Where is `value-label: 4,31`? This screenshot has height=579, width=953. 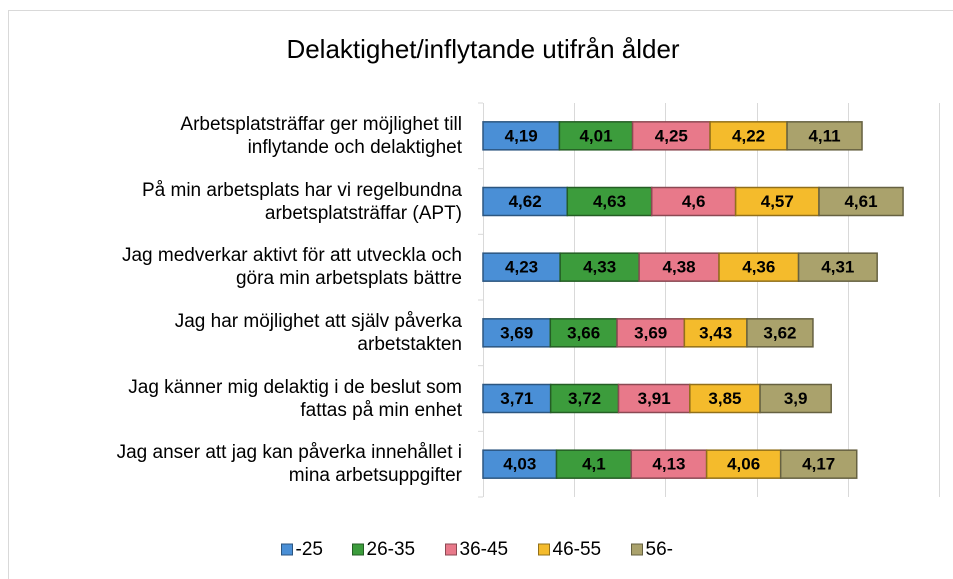
value-label: 4,31 is located at coordinates (837, 267).